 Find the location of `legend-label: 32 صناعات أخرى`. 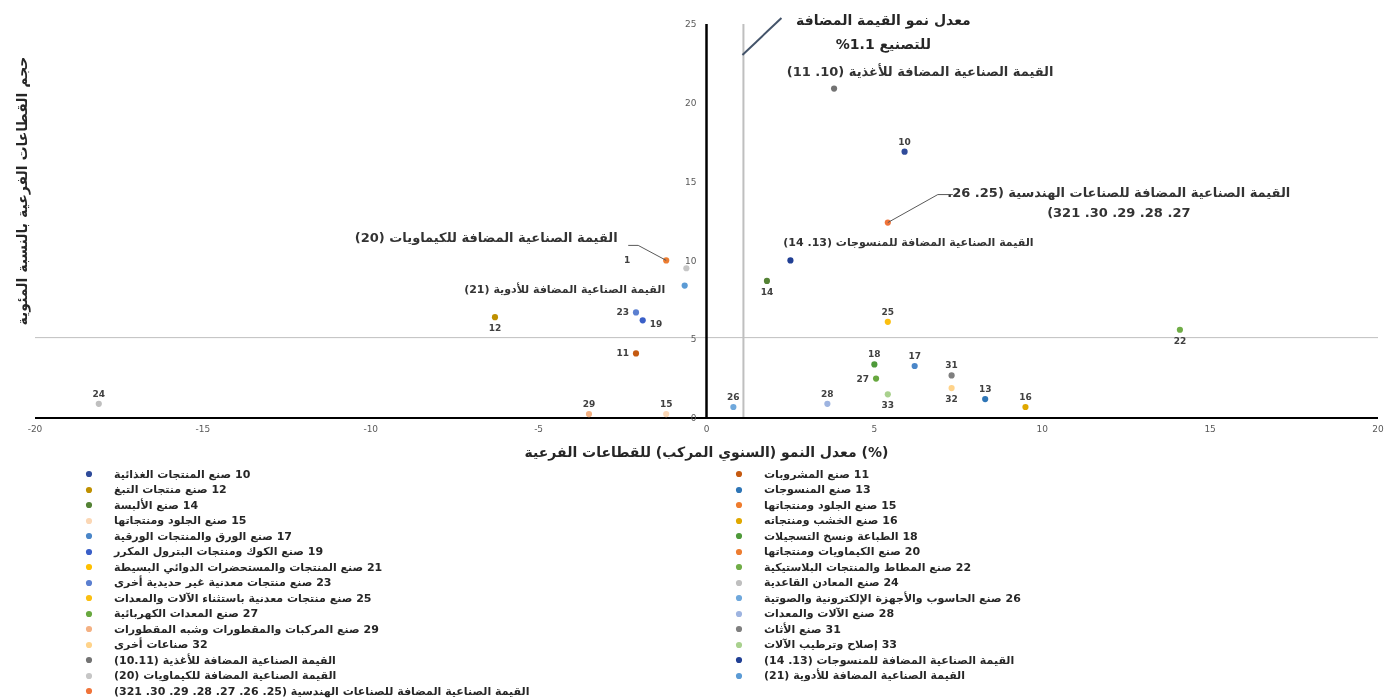

legend-label: 32 صناعات أخرى is located at coordinates (161, 645).